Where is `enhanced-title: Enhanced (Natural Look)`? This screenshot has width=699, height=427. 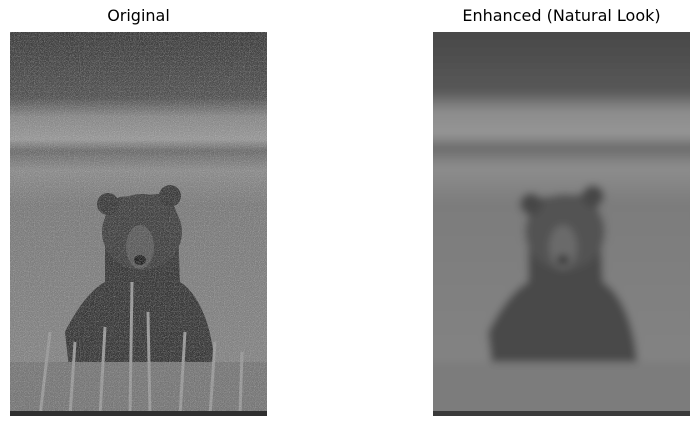
enhanced-title: Enhanced (Natural Look) is located at coordinates (561, 15).